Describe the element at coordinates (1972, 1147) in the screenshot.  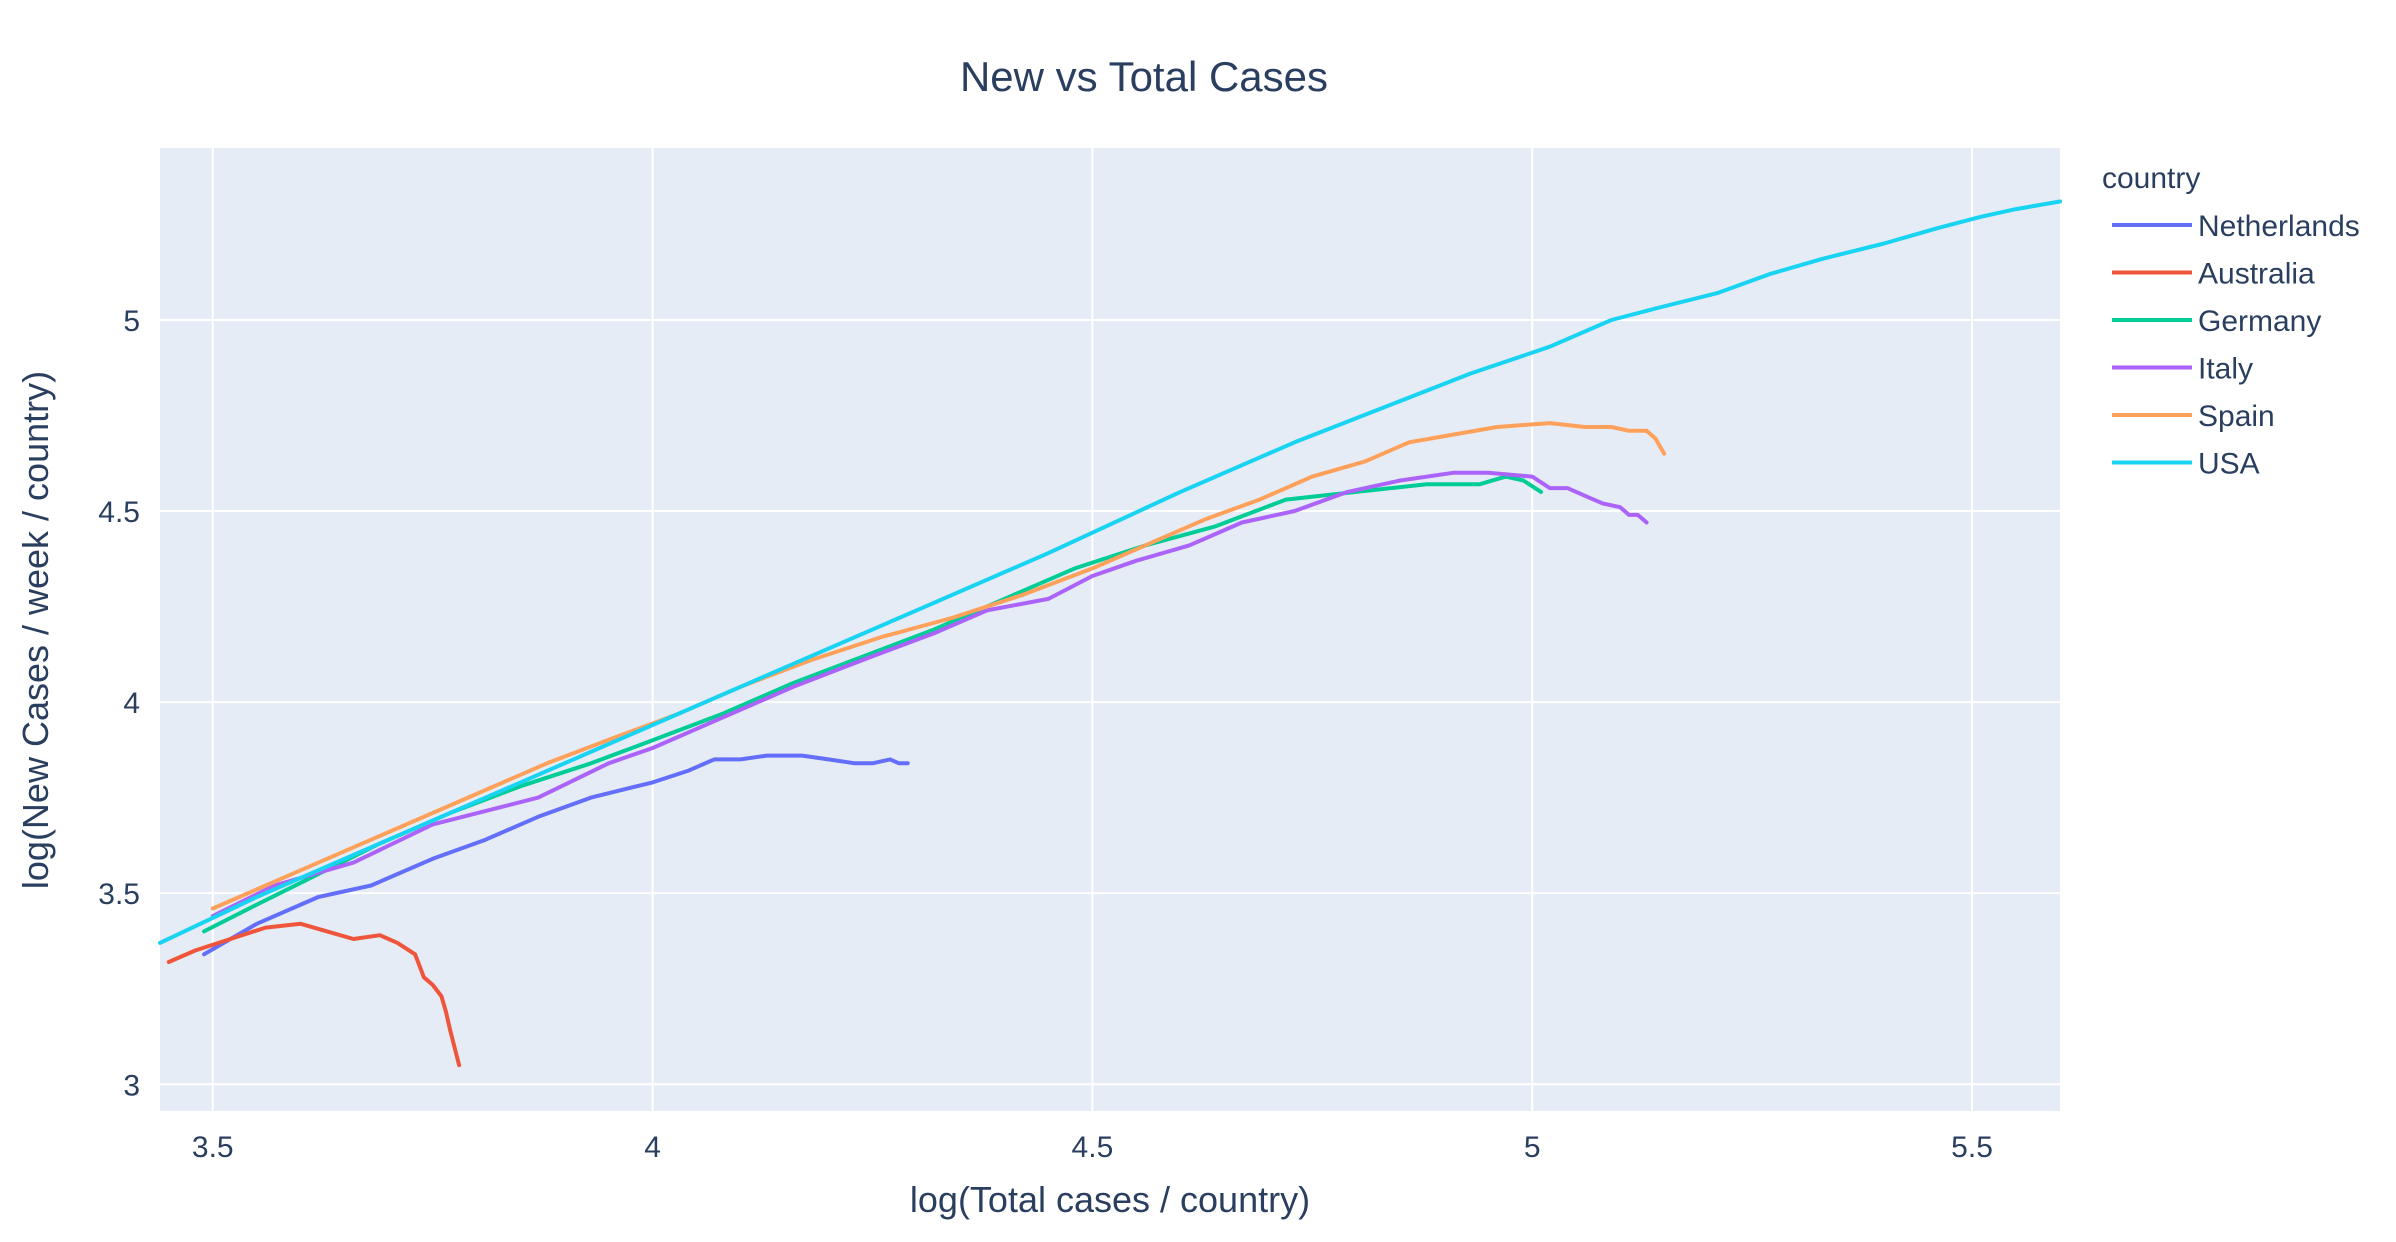
I see `x-tick-label: 5.5` at that location.